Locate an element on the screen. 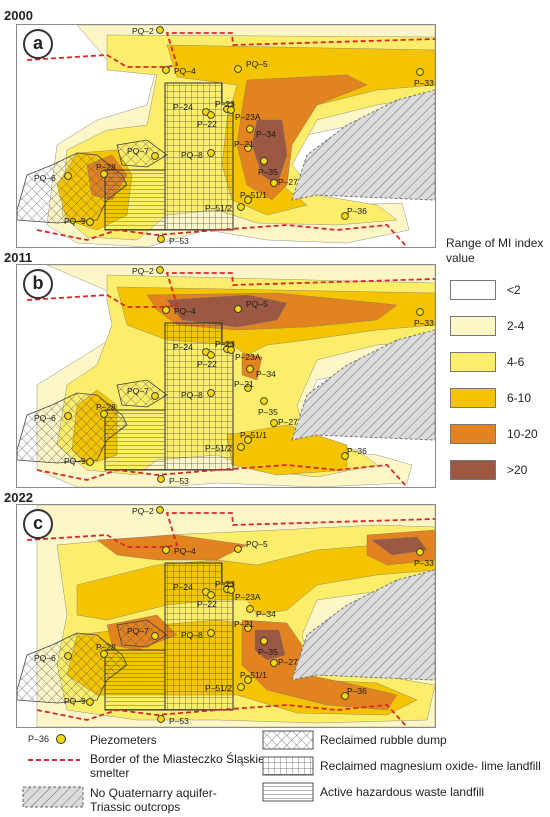 This screenshot has width=550, height=817. legend-border-line1: Border of the Miasteczko Śląskie is located at coordinates (177, 759).